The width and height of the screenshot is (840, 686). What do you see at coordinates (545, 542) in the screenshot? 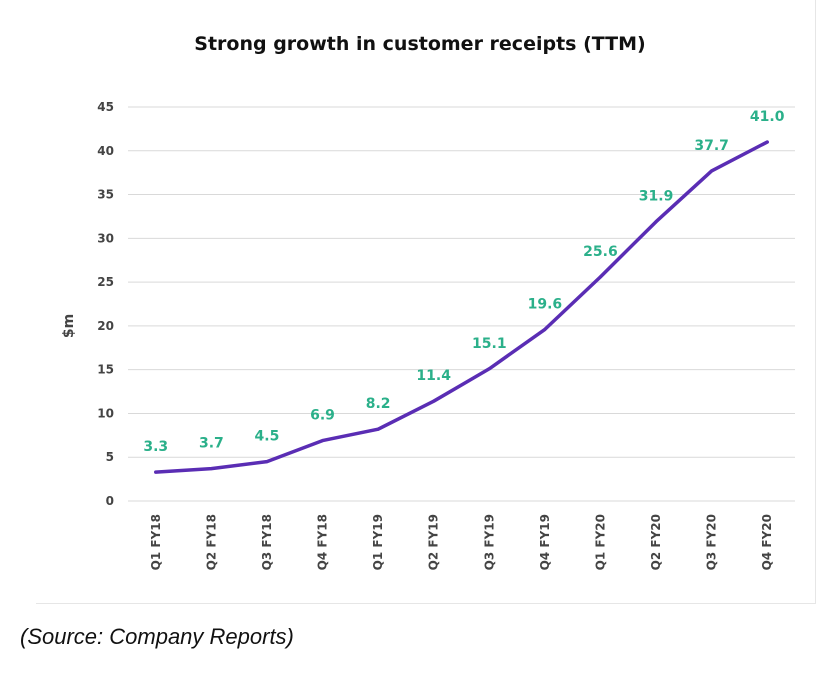
I see `x-tick-label: Q4 FY19` at bounding box center [545, 542].